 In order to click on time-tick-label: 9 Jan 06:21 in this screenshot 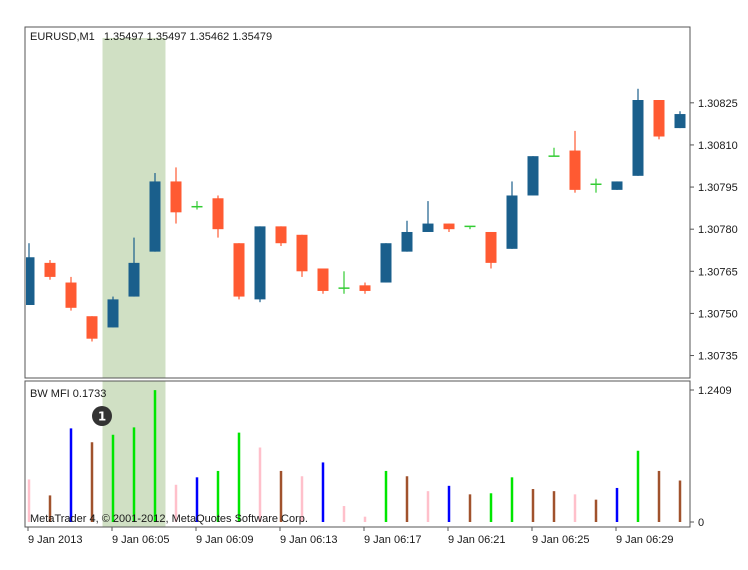, I will do `click(477, 540)`.